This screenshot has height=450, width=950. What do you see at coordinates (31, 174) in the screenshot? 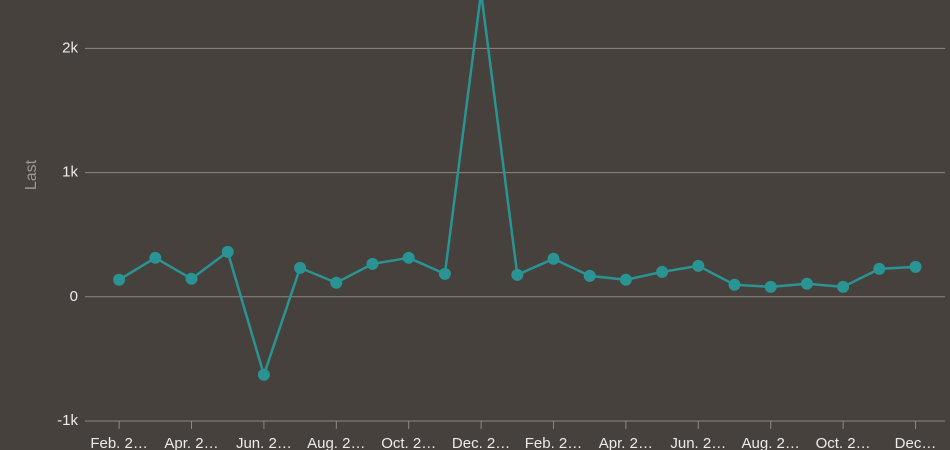
I see `y-axis-label: Last` at bounding box center [31, 174].